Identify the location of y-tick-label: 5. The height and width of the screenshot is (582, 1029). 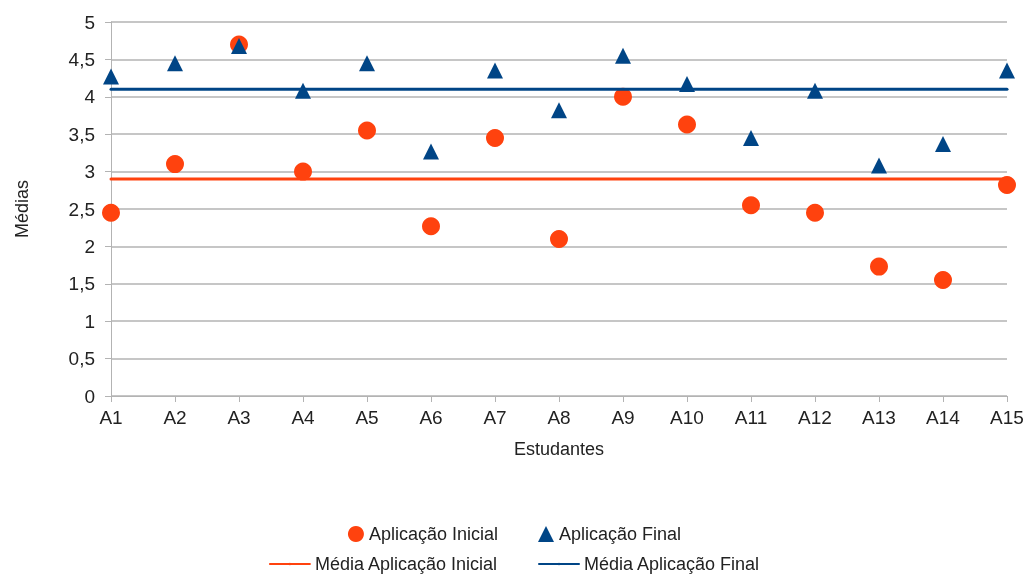
(89, 22).